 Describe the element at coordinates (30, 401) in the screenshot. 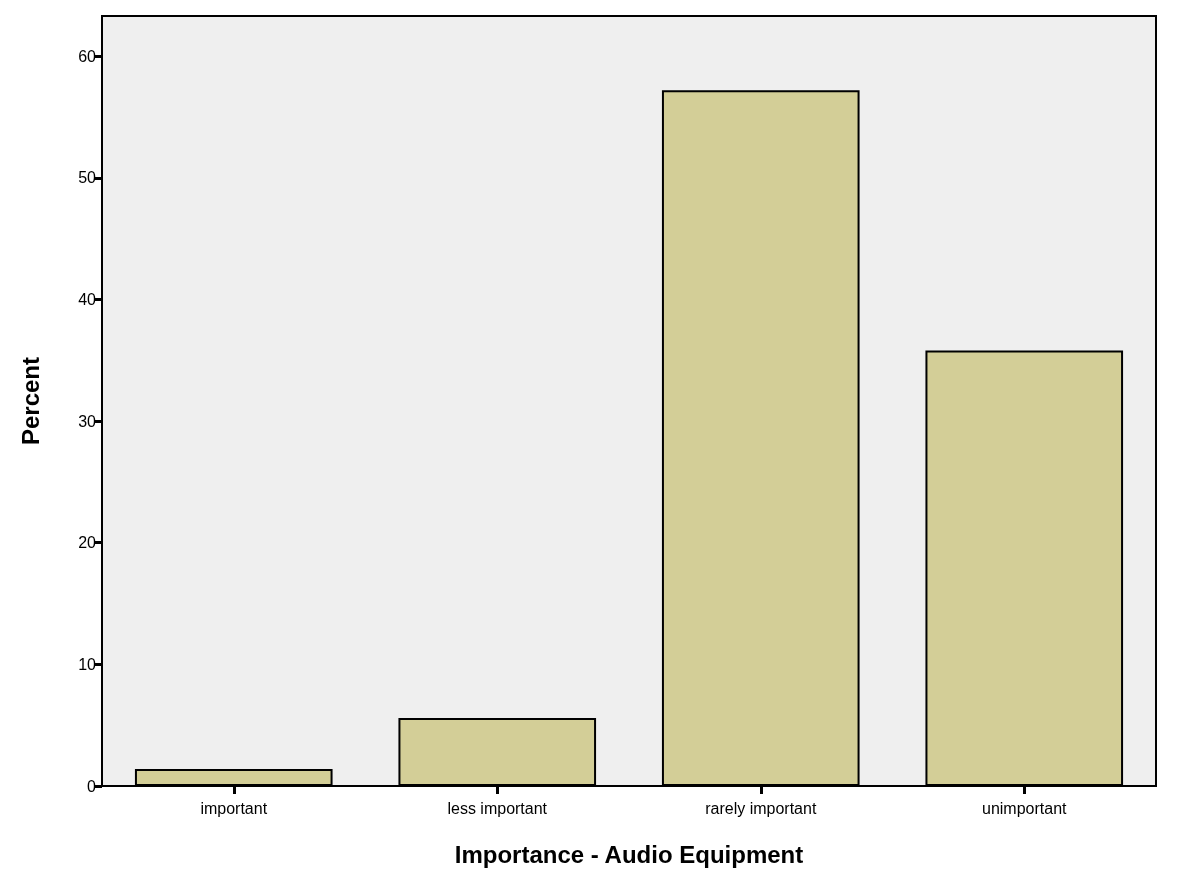

I see `y-axis-title: Percent` at that location.